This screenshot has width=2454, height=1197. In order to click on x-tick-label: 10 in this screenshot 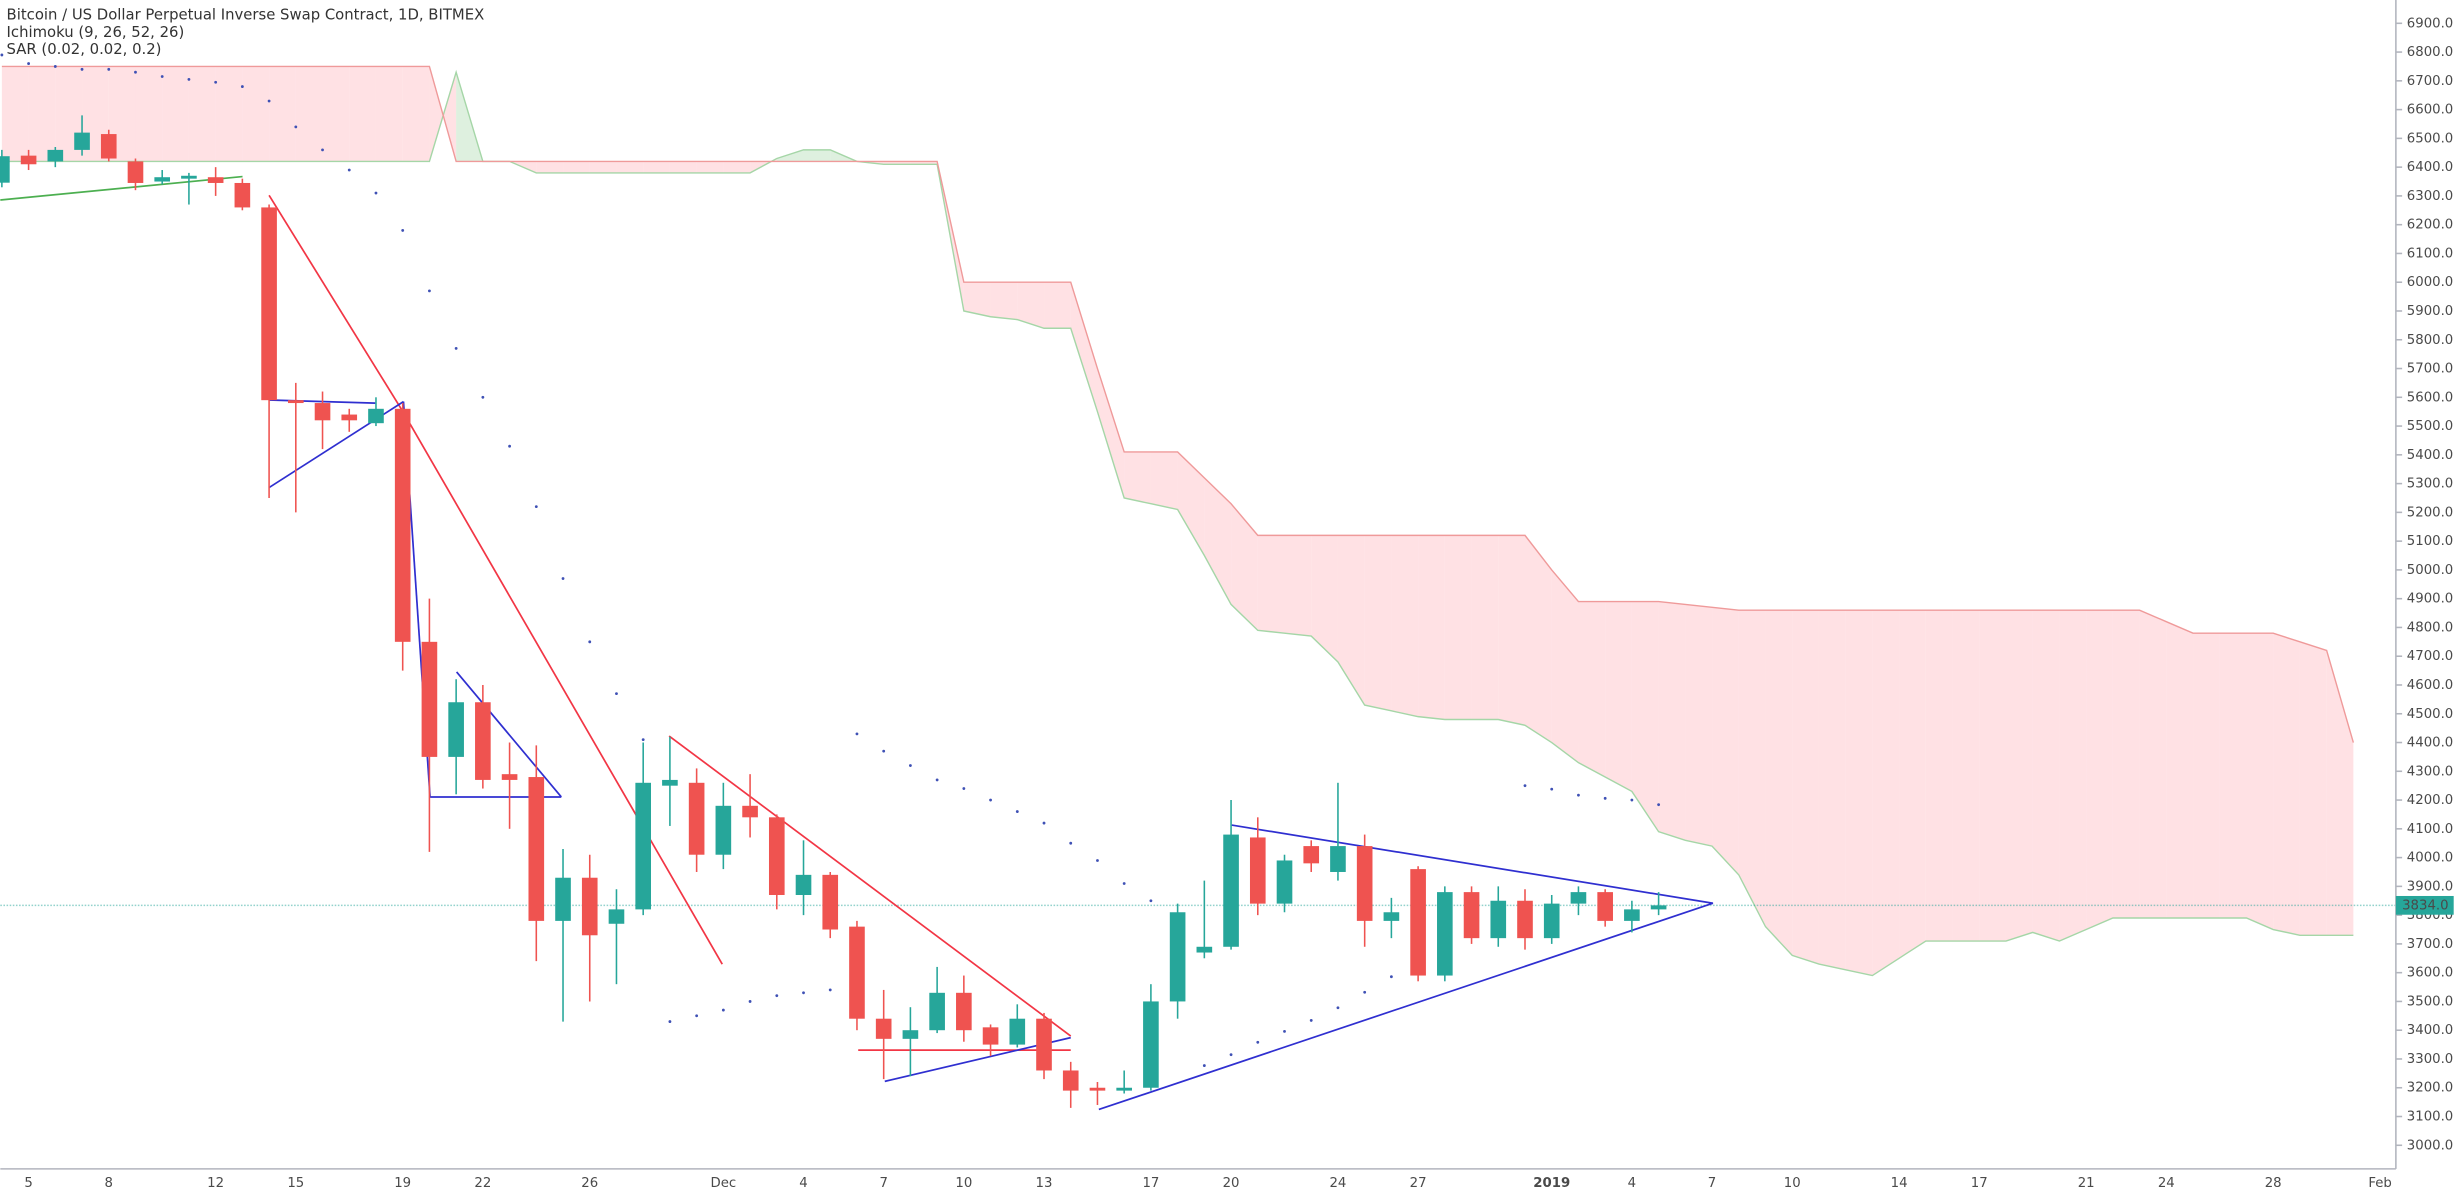, I will do `click(963, 1183)`.